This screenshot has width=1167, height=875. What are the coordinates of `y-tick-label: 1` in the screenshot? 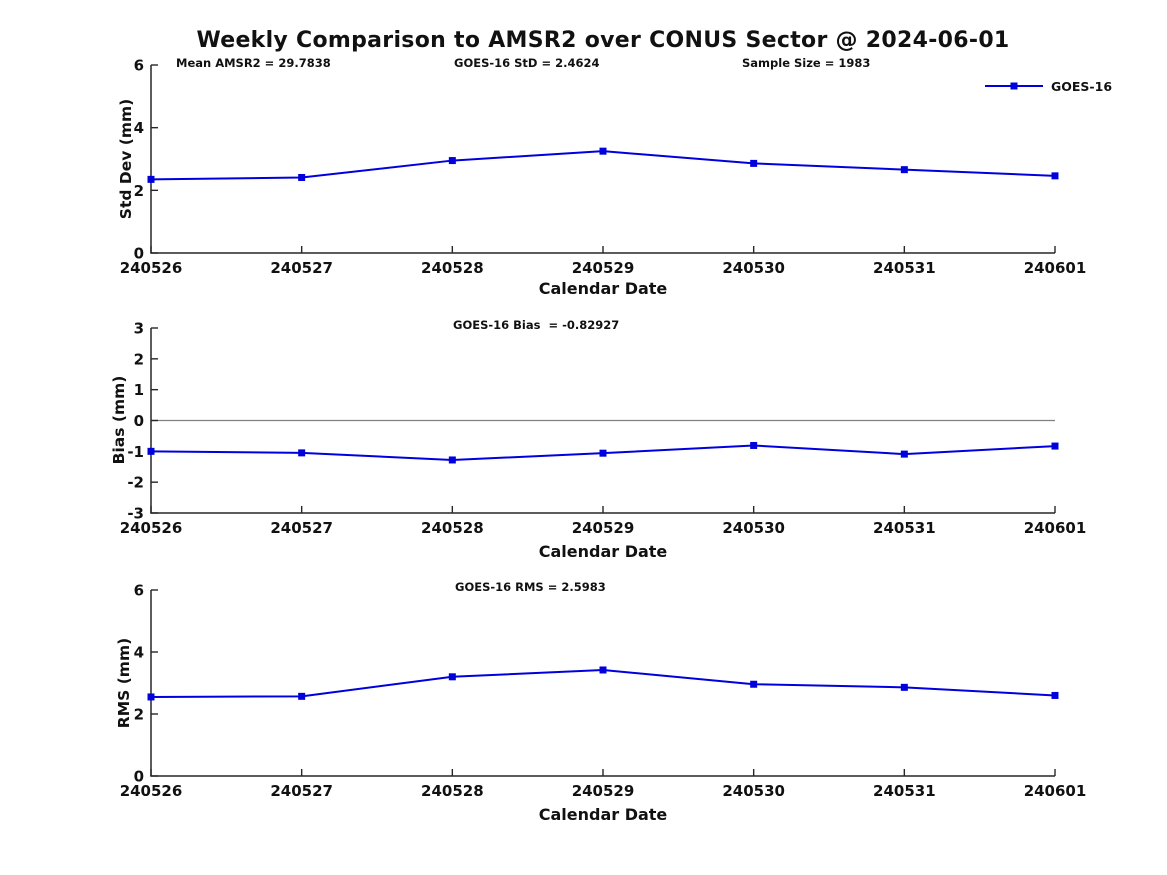 It's located at (139, 390).